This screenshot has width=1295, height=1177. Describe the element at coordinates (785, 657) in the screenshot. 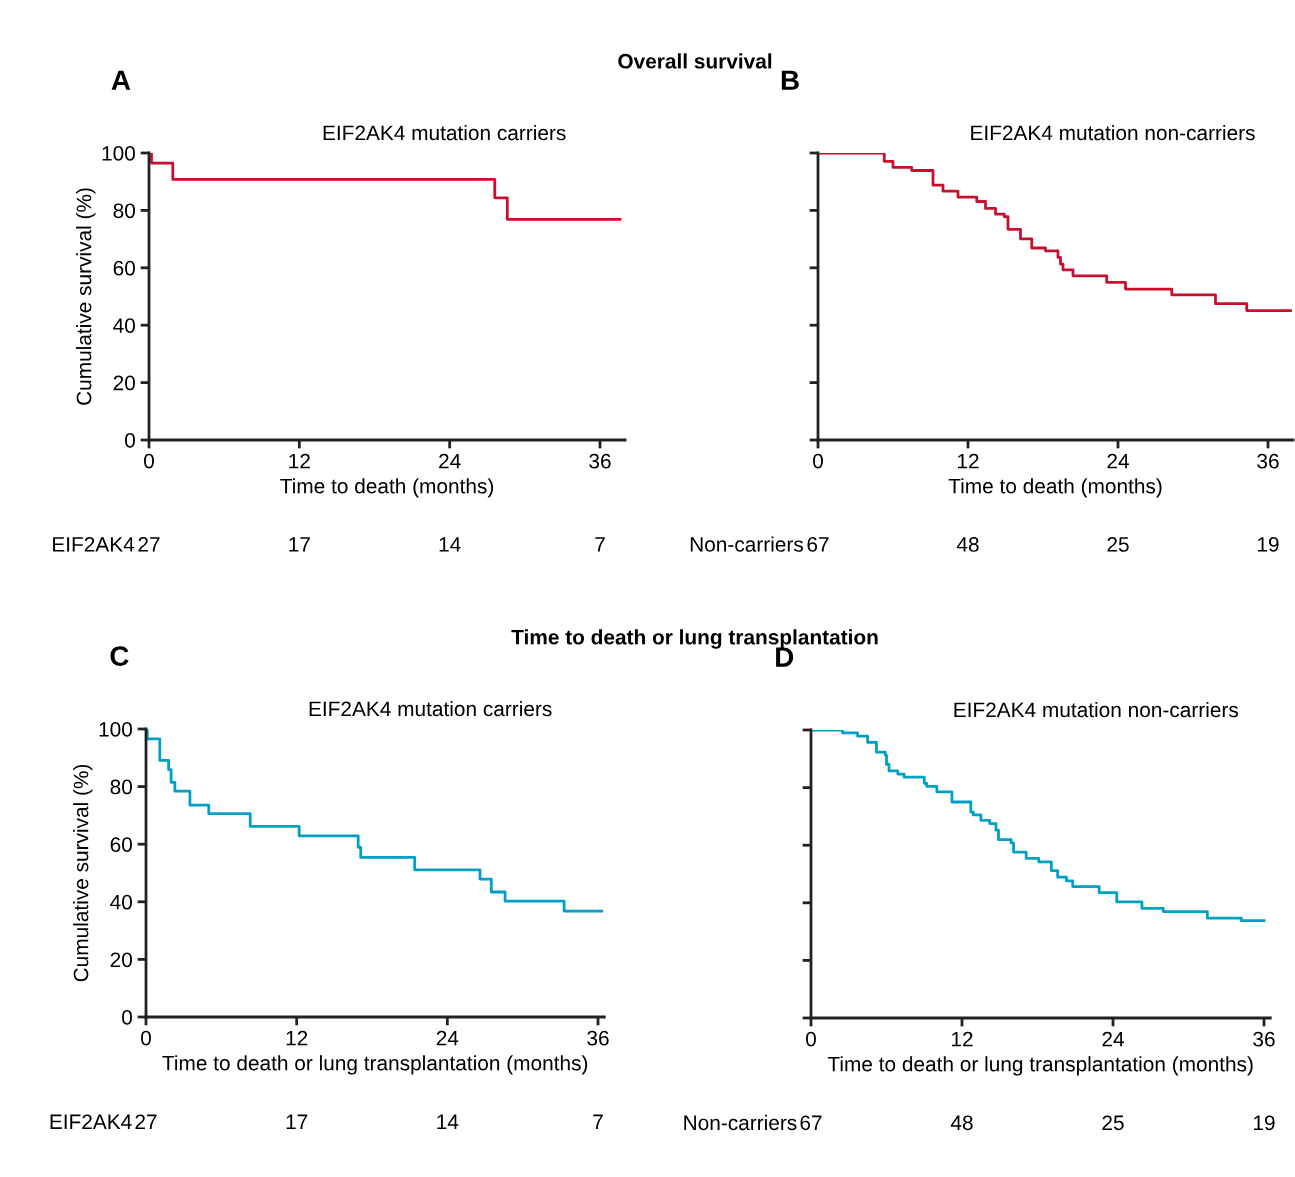

I see `chart-title: D` at that location.